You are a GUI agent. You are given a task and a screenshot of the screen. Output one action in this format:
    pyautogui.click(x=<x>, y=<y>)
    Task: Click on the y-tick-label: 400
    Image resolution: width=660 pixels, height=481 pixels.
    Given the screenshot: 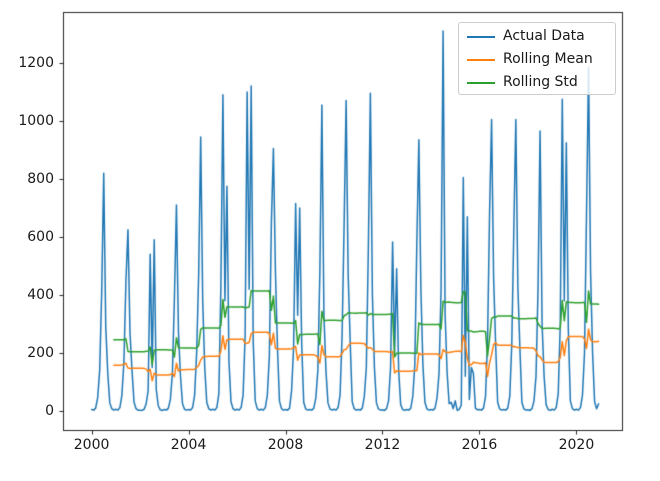 What is the action you would take?
    pyautogui.click(x=40, y=294)
    